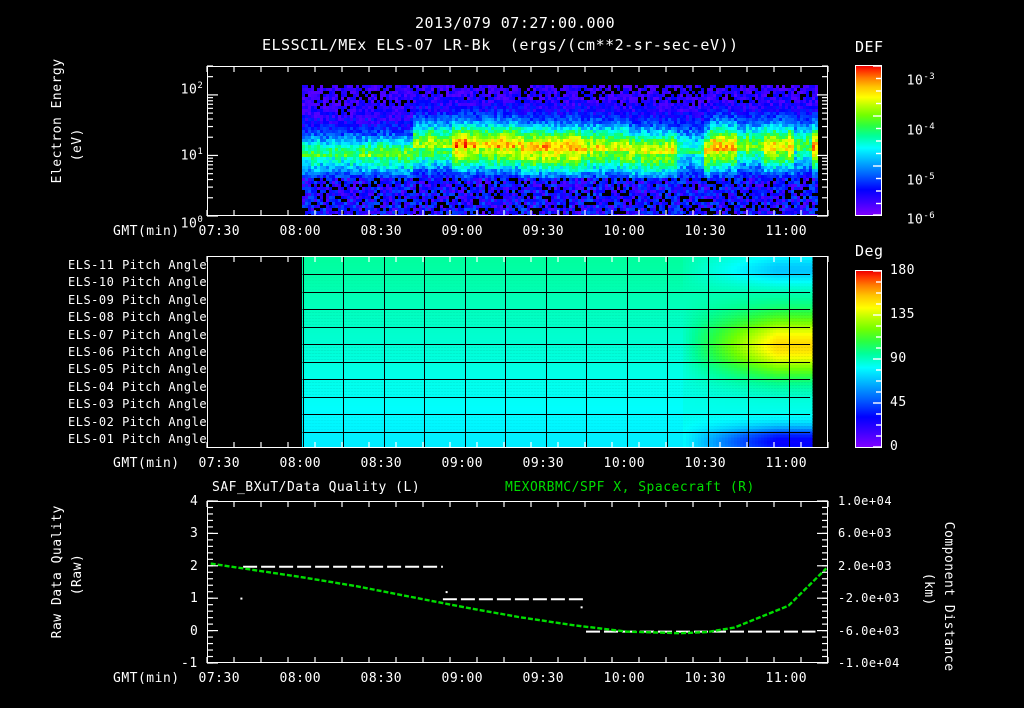 This screenshot has width=1024, height=708. Describe the element at coordinates (194, 534) in the screenshot. I see `panel3-ytick-left: 3` at that location.